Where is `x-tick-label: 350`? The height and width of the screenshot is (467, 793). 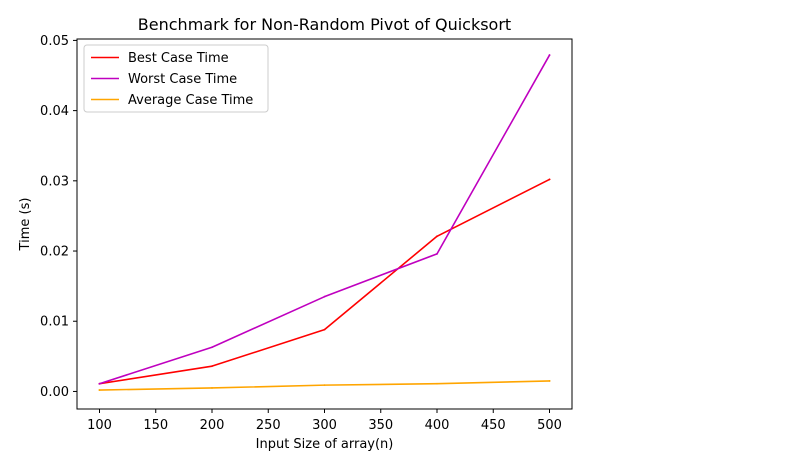
x-tick-label: 350 is located at coordinates (380, 425).